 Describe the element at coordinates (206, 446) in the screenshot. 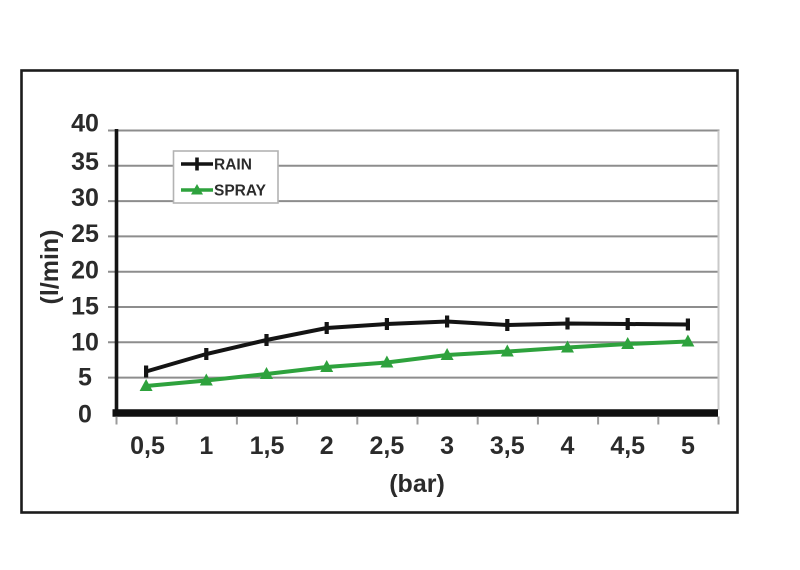

I see `svg-text: 1` at that location.